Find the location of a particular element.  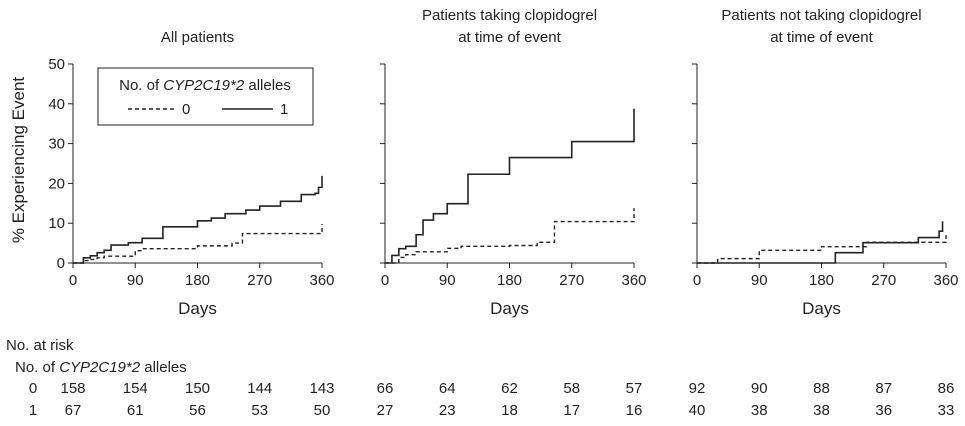

risk-cell: 86 is located at coordinates (946, 388).